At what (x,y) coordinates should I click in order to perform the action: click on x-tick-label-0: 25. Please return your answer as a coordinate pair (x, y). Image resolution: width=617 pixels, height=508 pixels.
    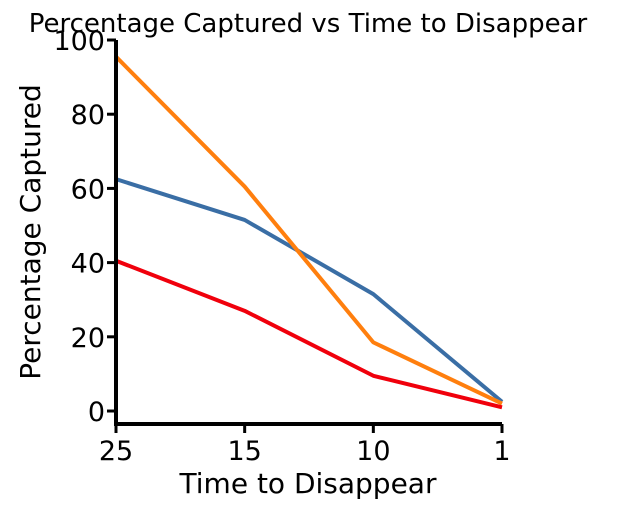
    Looking at the image, I should click on (116, 451).